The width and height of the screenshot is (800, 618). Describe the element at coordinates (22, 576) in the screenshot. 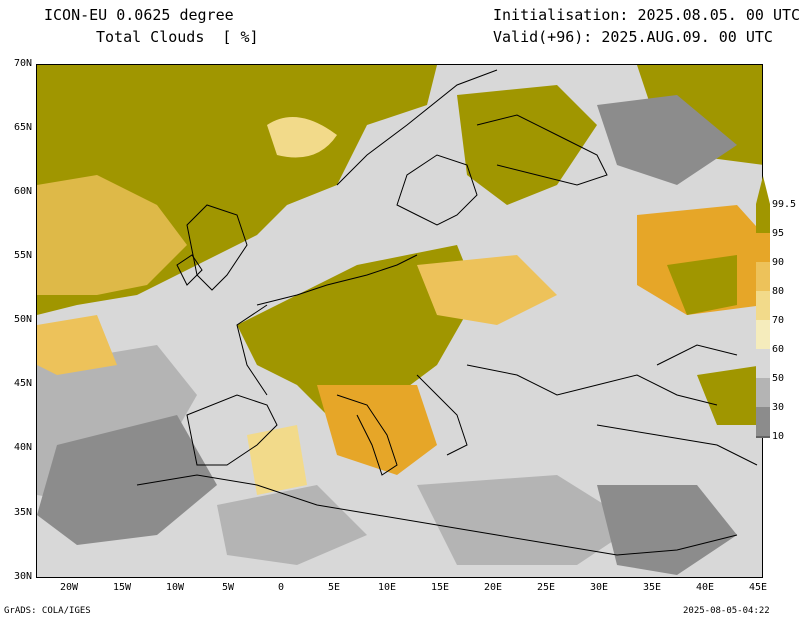

I see `lat-label-30n: 30N` at that location.